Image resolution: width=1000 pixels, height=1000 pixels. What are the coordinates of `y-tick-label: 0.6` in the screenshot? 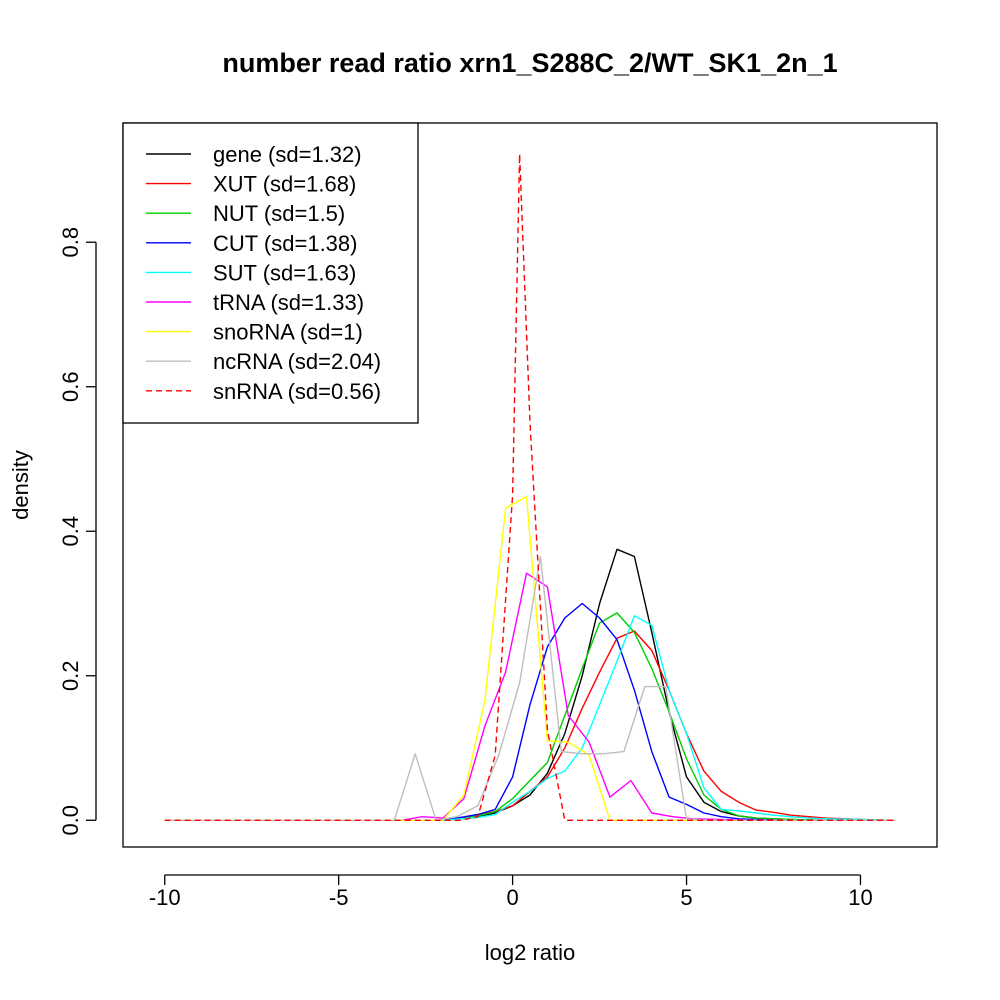 It's located at (70, 386).